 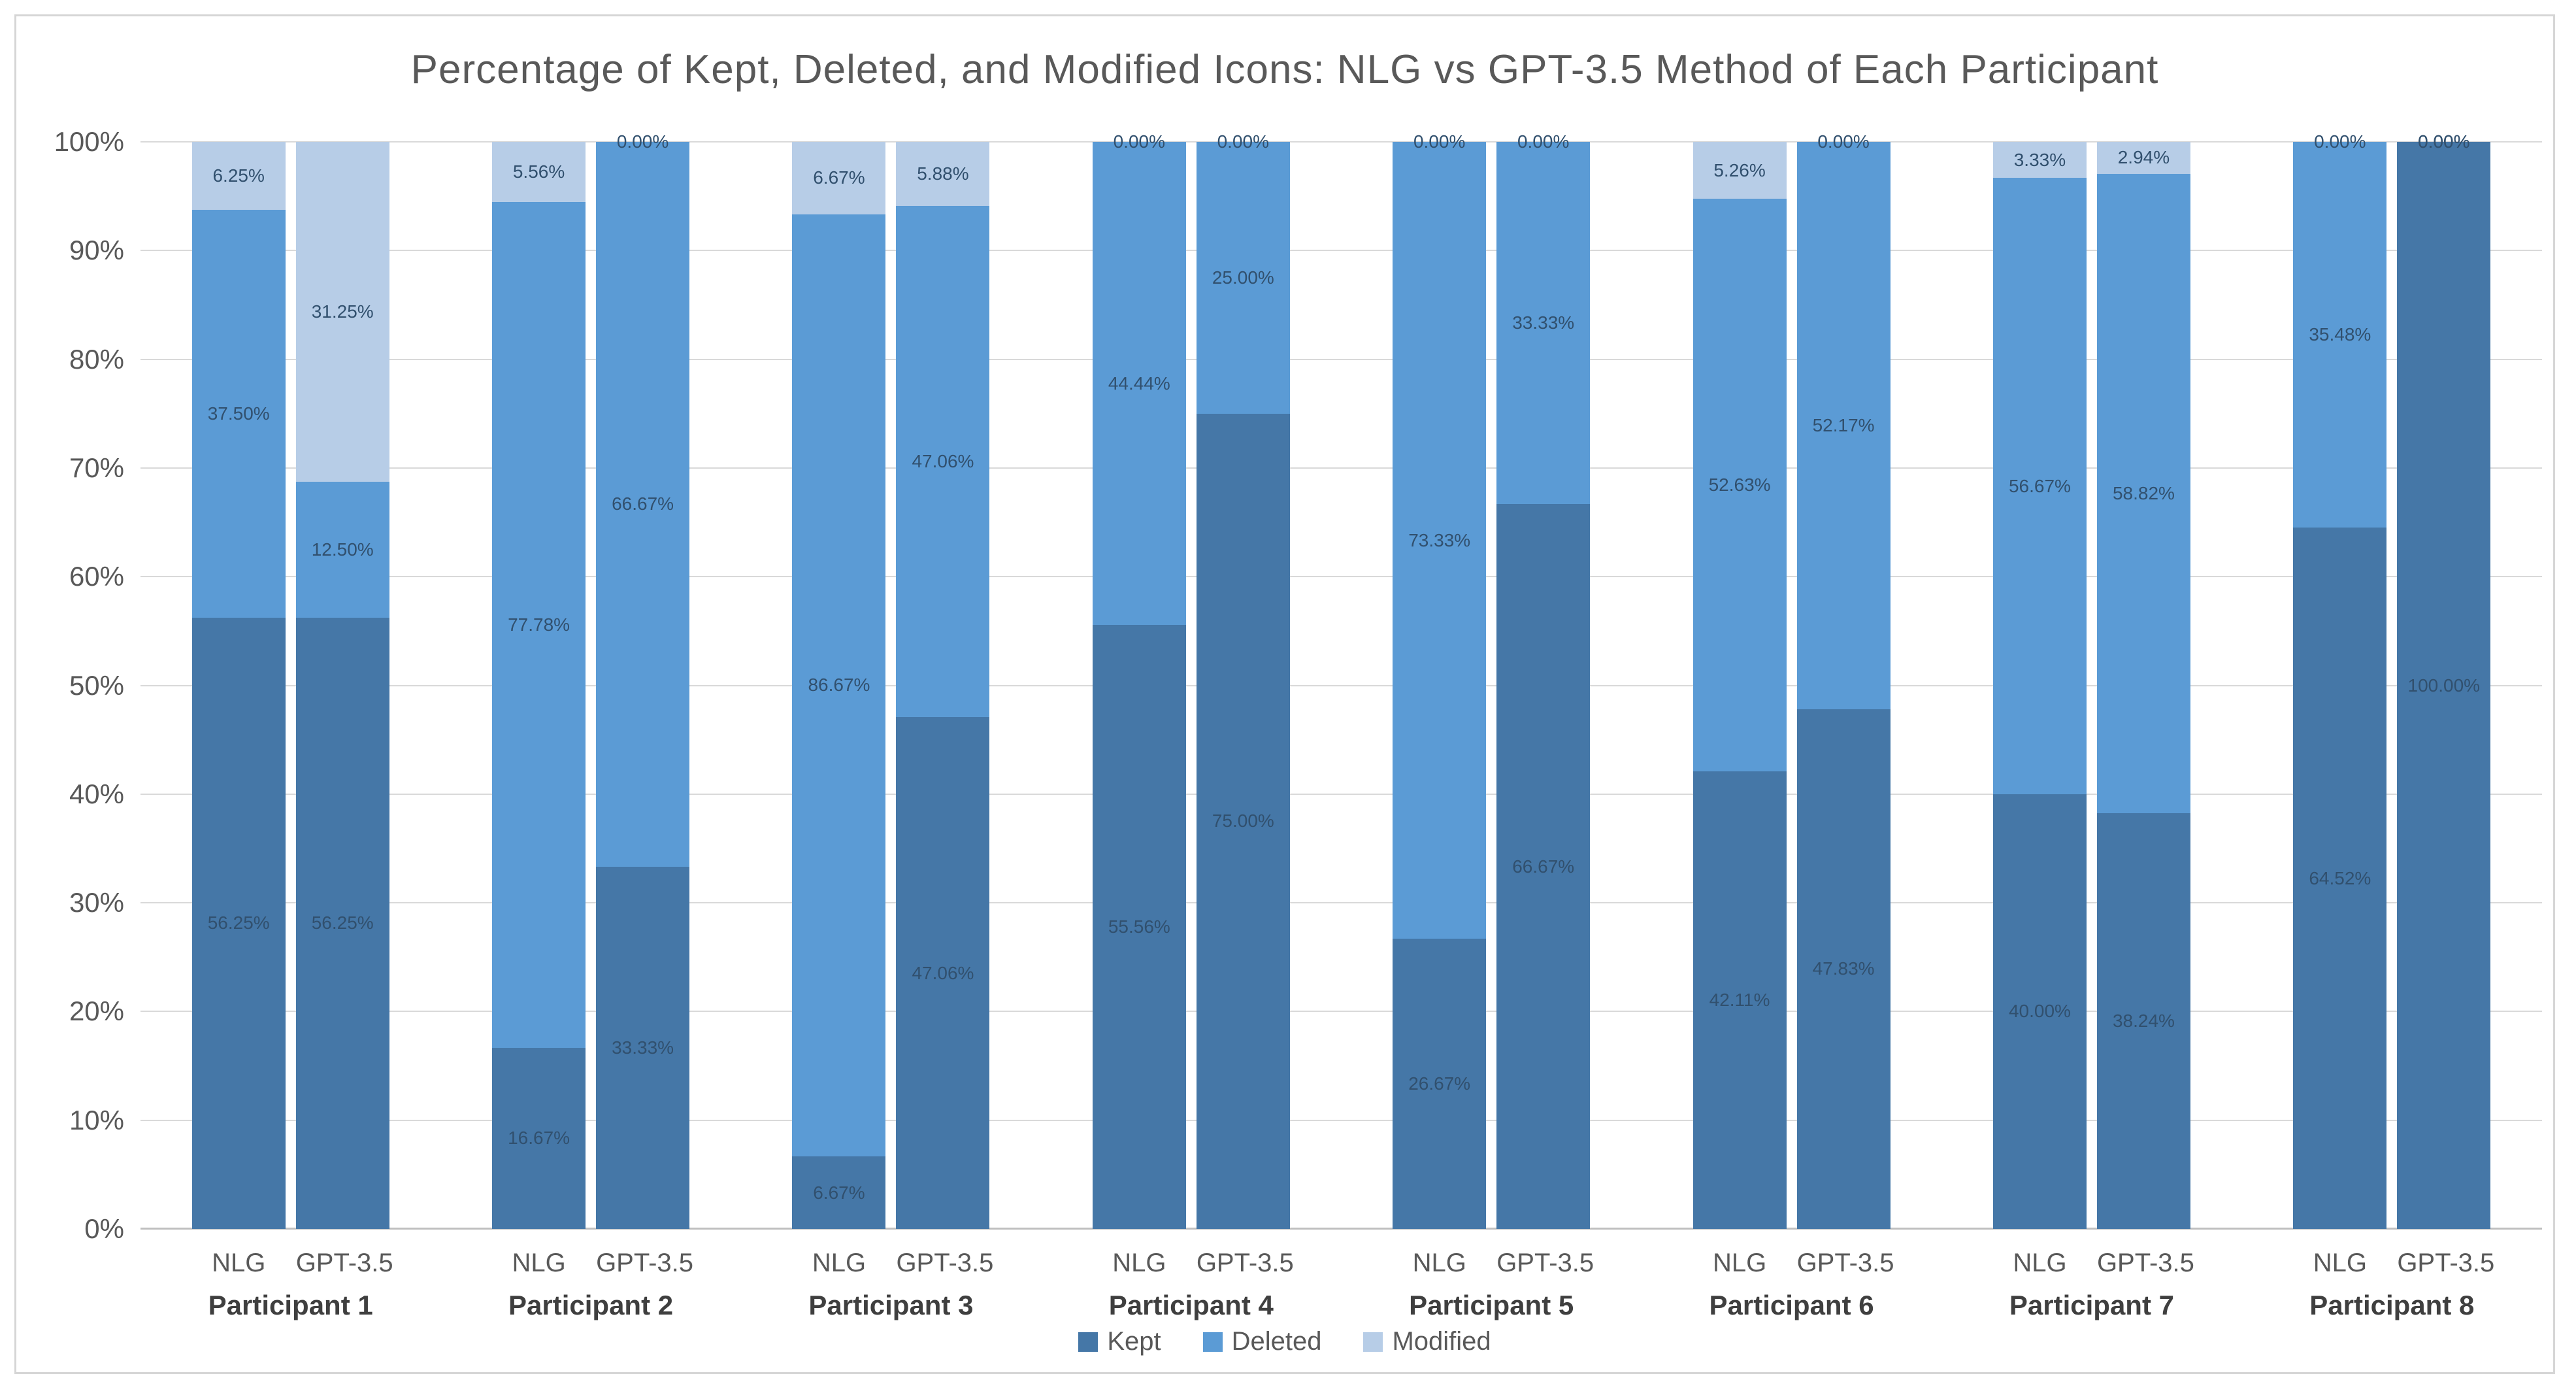 What do you see at coordinates (290, 685) in the screenshot?
I see `bar-group: 56.25% 37.50% 6.25% 56.25% 12.50% 31.25%` at bounding box center [290, 685].